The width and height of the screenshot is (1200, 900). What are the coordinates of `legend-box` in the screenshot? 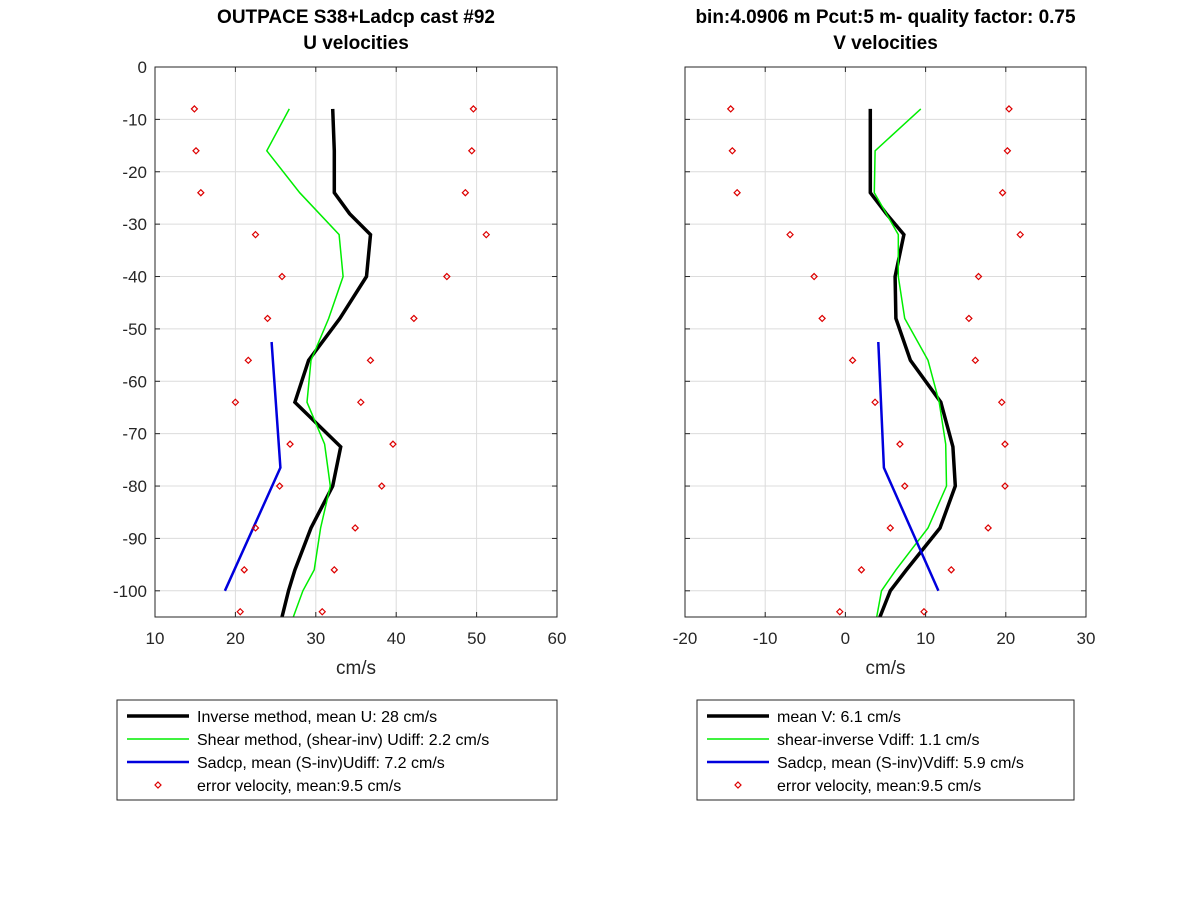 It's located at (337, 750).